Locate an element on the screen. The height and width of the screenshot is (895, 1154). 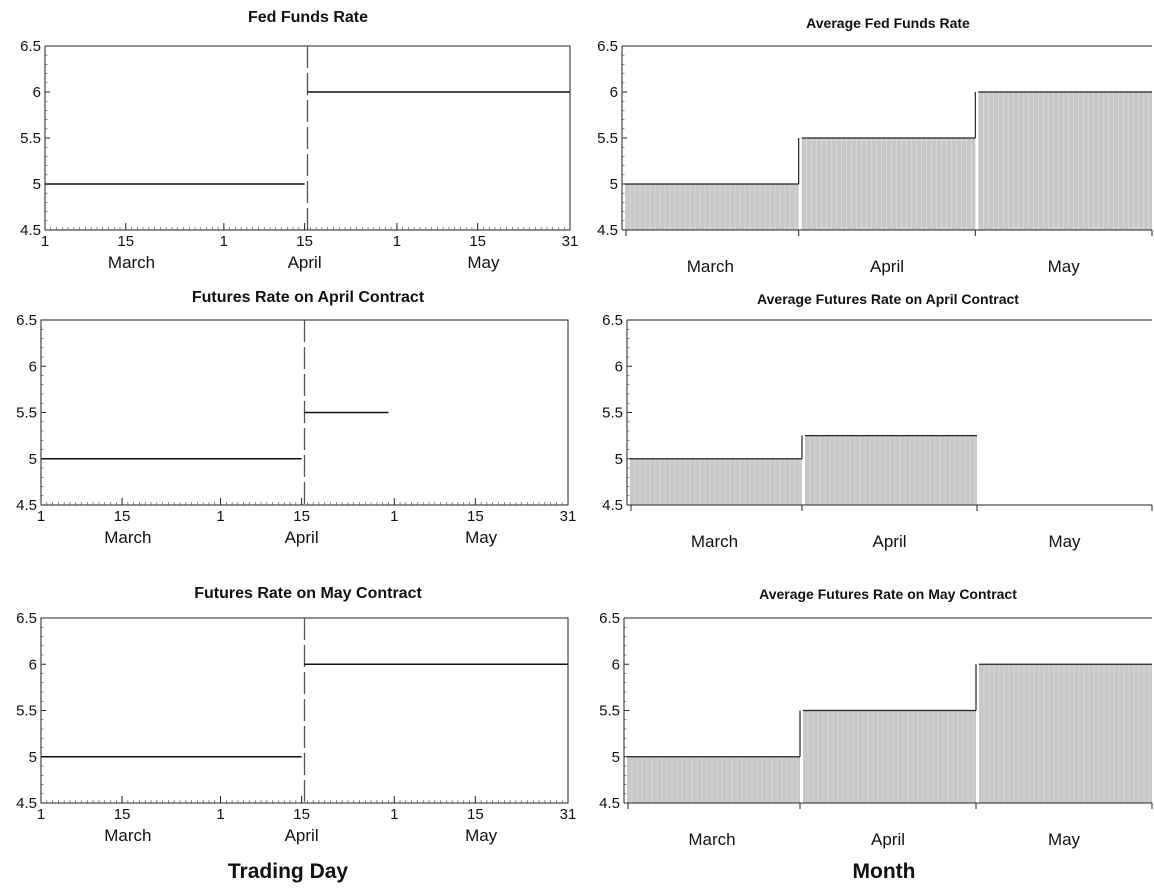
x-title-trading-day: Trading Day is located at coordinates (288, 871).